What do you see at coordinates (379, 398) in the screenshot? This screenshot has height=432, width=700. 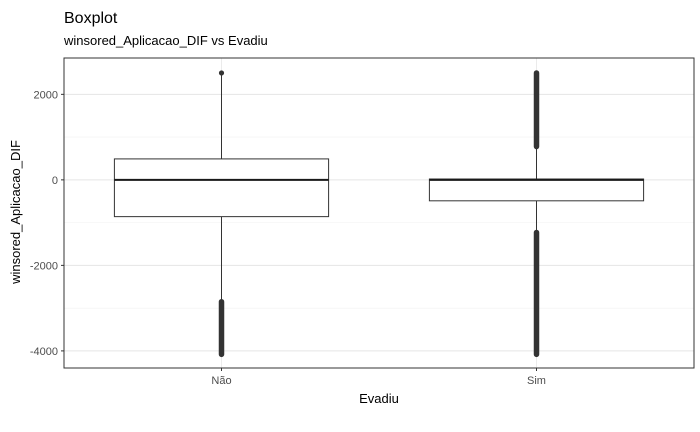 I see `x-axis-title: Evadiu` at bounding box center [379, 398].